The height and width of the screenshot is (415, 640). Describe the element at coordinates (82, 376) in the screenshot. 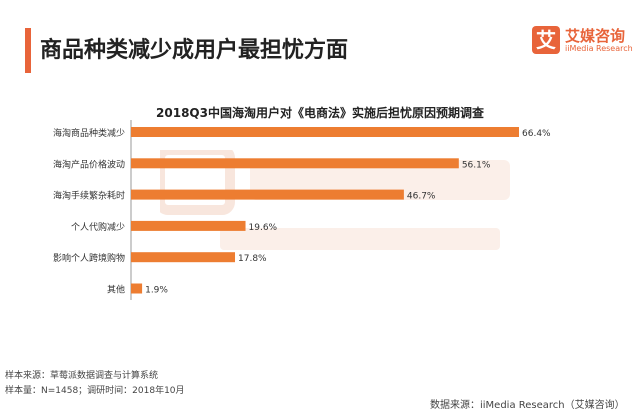

I see `sample-source: 样本来源：草莓派数据调查与计算系统` at that location.